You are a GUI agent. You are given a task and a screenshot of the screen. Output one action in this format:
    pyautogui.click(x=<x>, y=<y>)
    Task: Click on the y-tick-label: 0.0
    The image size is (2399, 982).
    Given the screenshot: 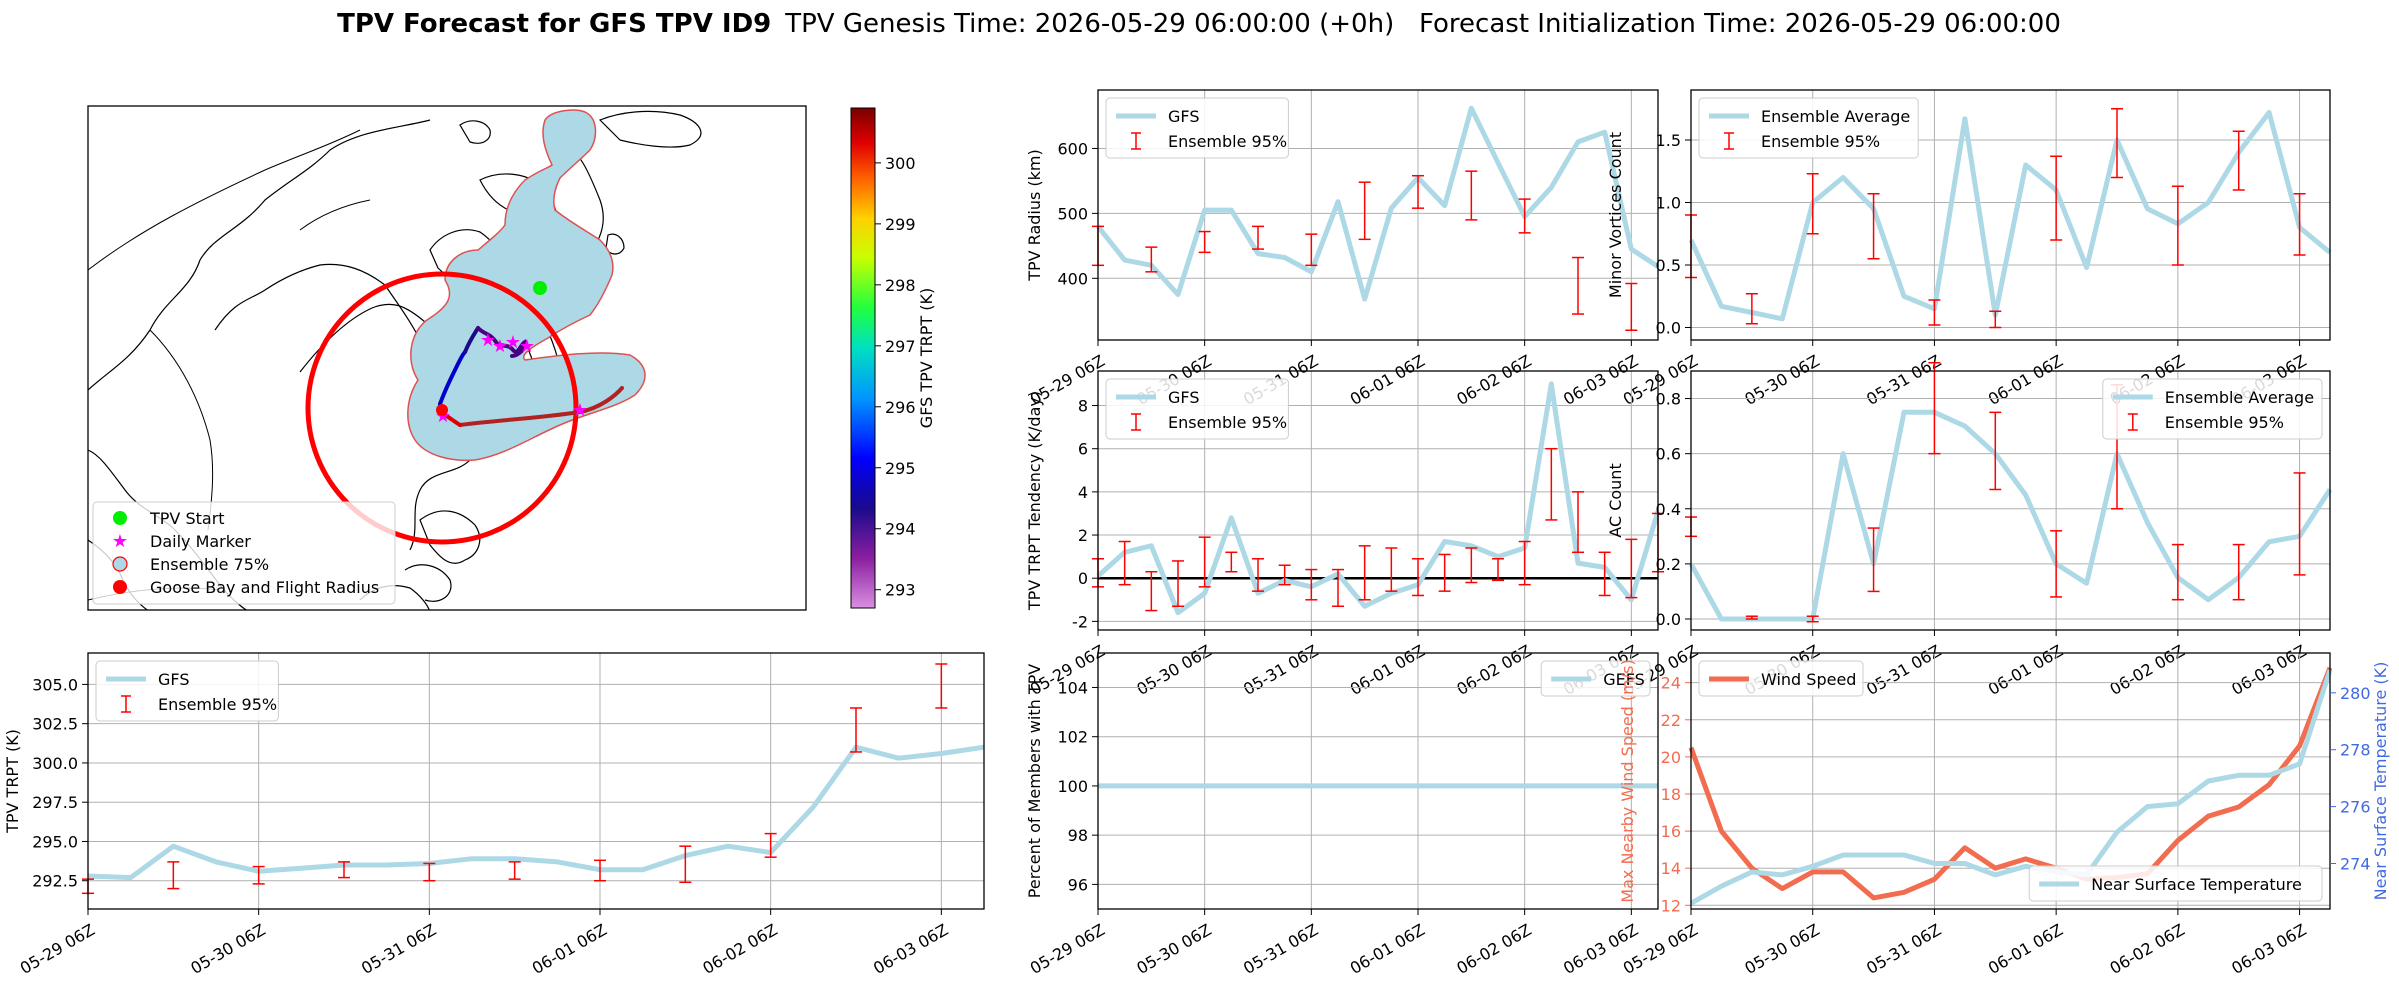 What is the action you would take?
    pyautogui.click(x=1668, y=328)
    